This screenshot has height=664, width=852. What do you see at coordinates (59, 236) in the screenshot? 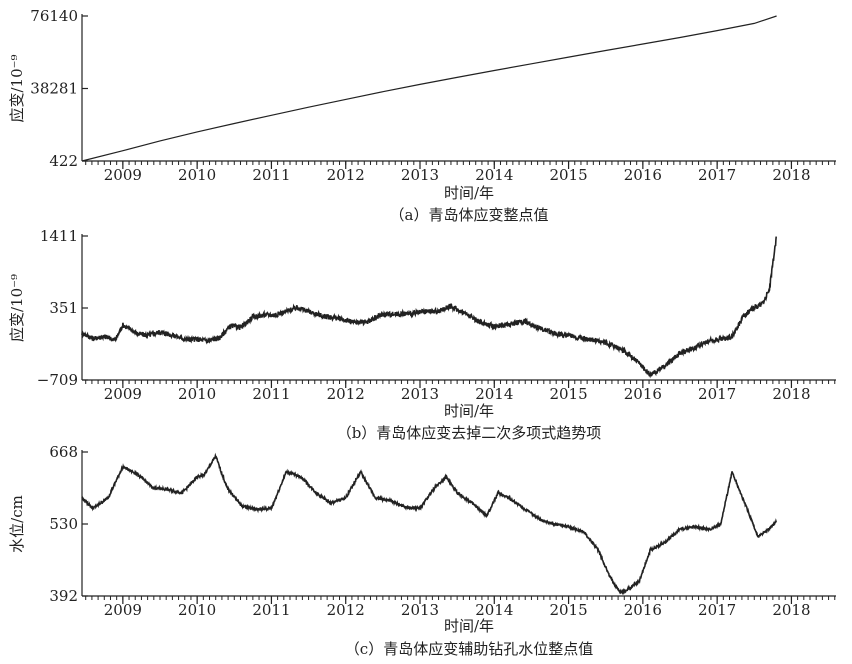
I see `y-tick-label: 1411` at bounding box center [59, 236].